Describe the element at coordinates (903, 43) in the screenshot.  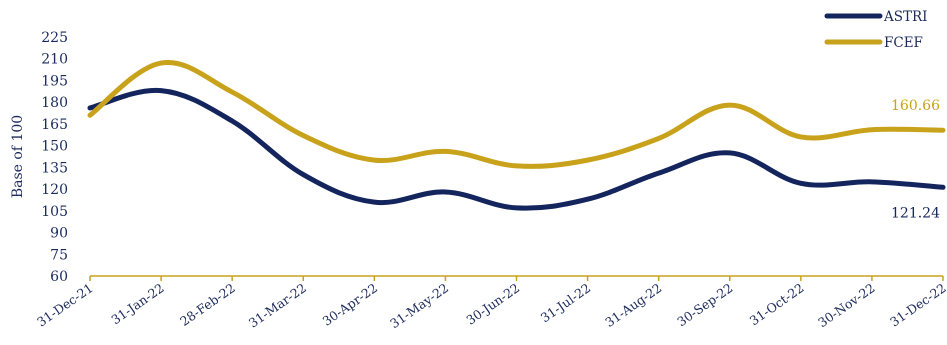
I see `legend-label-fcef: FCEF` at that location.